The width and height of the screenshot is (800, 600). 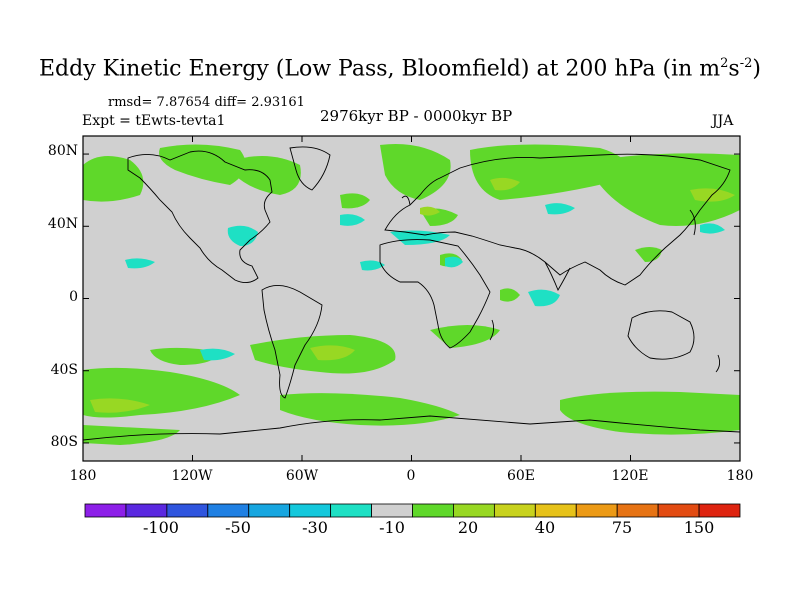 I want to click on x-label-60e: 60E, so click(x=521, y=476).